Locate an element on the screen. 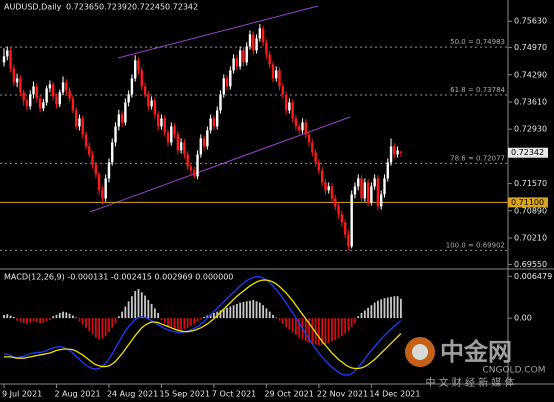 Image resolution: width=554 pixels, height=402 pixels. x-tick-label: 9 Jul 2021 is located at coordinates (22, 394).